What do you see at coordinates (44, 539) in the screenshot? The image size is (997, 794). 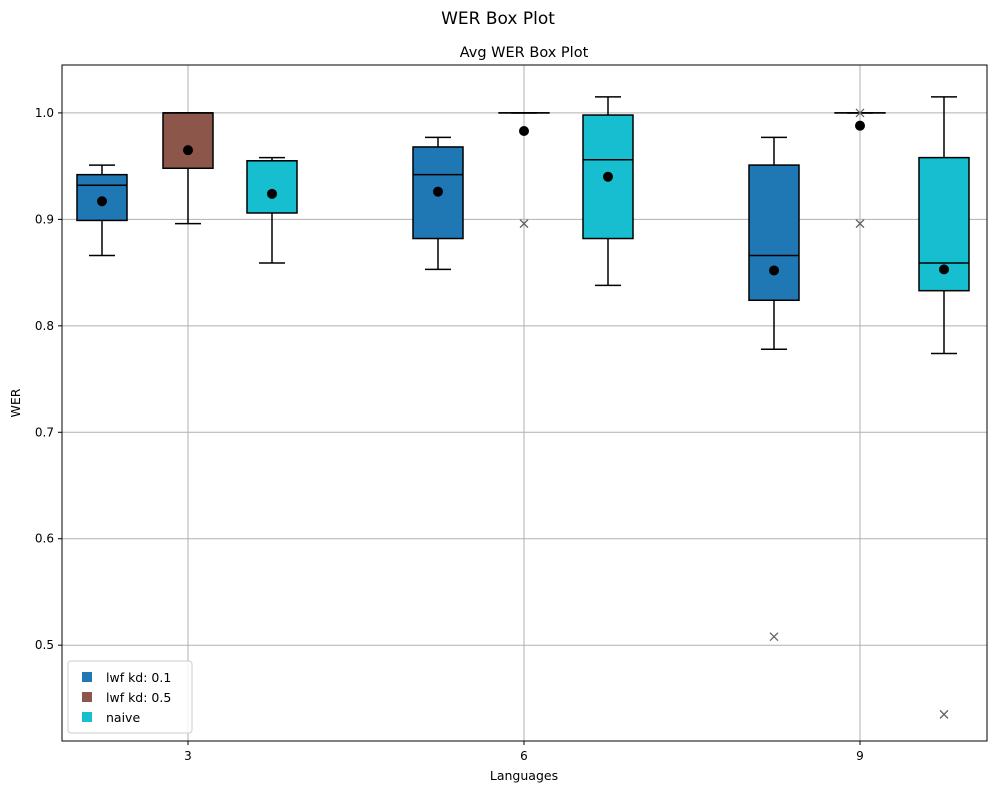 I see `y-tick-label: 0.6` at bounding box center [44, 539].